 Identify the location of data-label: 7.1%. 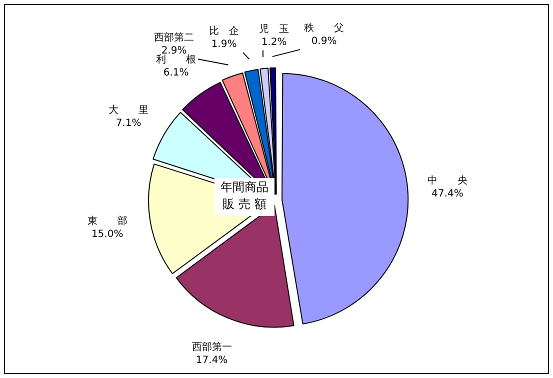
(129, 123).